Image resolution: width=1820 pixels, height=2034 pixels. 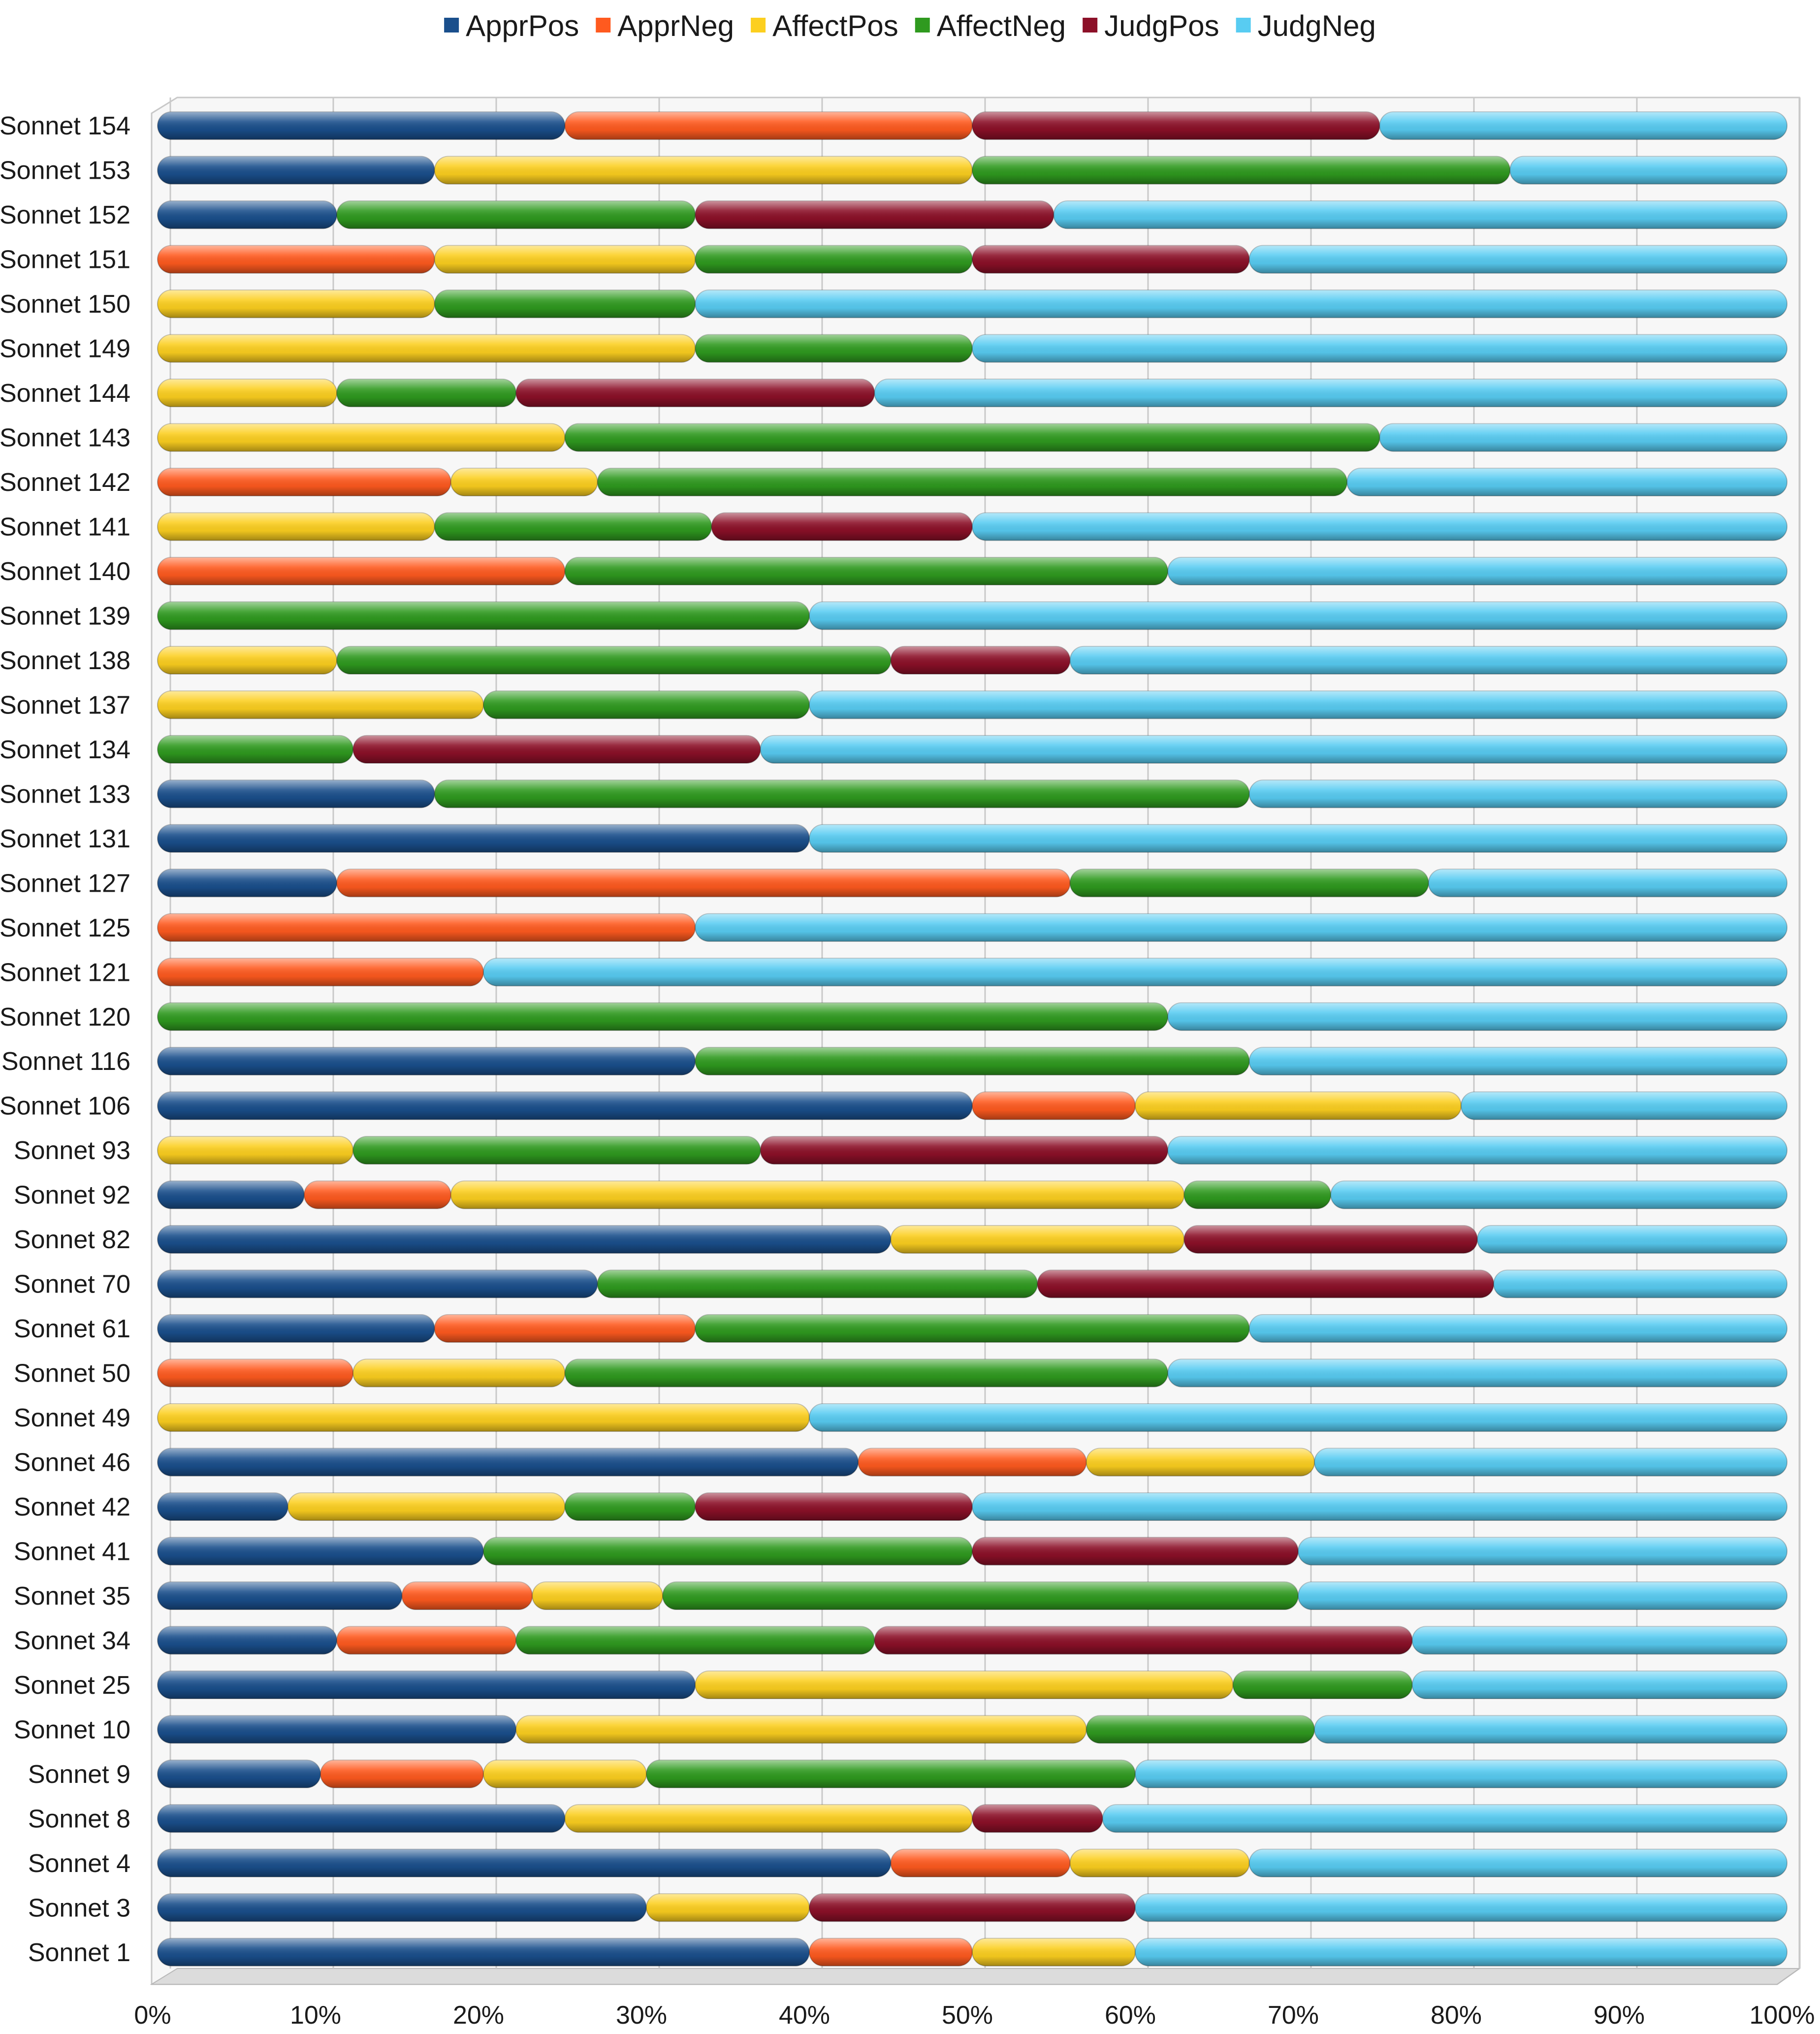 What do you see at coordinates (79, 1774) in the screenshot?
I see `category-label: Sonnet 9` at bounding box center [79, 1774].